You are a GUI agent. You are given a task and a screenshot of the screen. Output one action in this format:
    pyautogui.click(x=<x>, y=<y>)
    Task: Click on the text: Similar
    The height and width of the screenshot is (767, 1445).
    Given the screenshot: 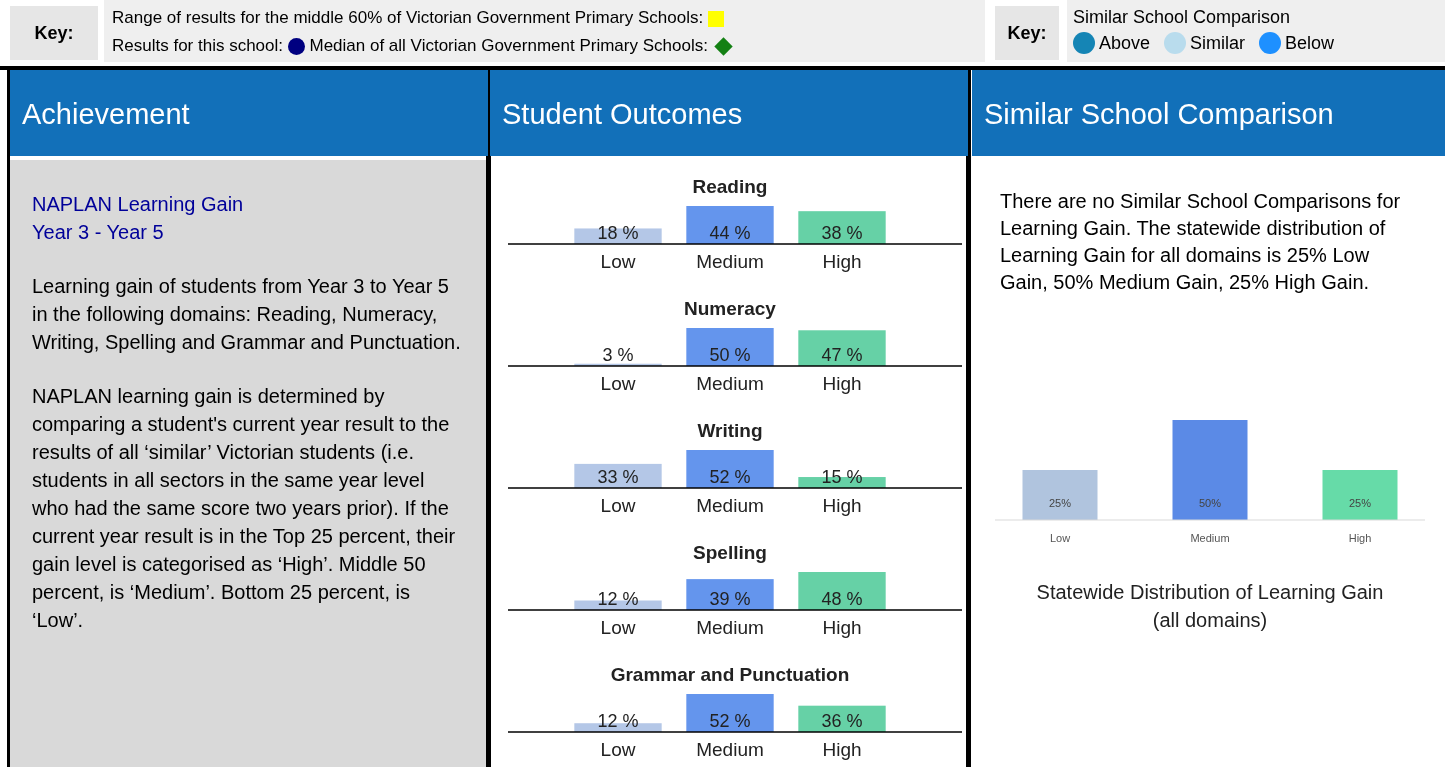 What is the action you would take?
    pyautogui.click(x=1217, y=43)
    